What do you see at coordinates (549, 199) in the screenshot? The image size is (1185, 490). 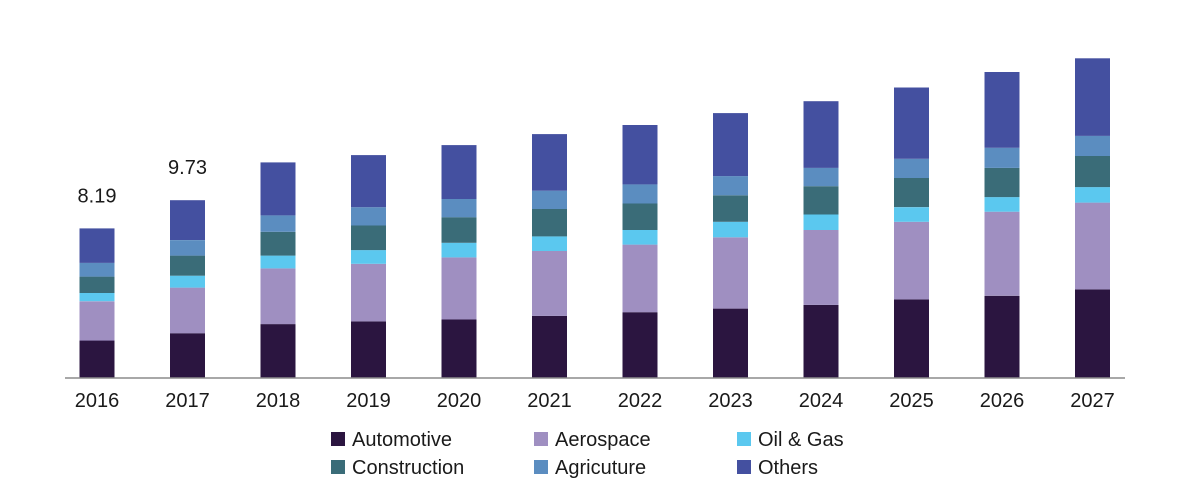 I see `bar-agricuture-2021` at bounding box center [549, 199].